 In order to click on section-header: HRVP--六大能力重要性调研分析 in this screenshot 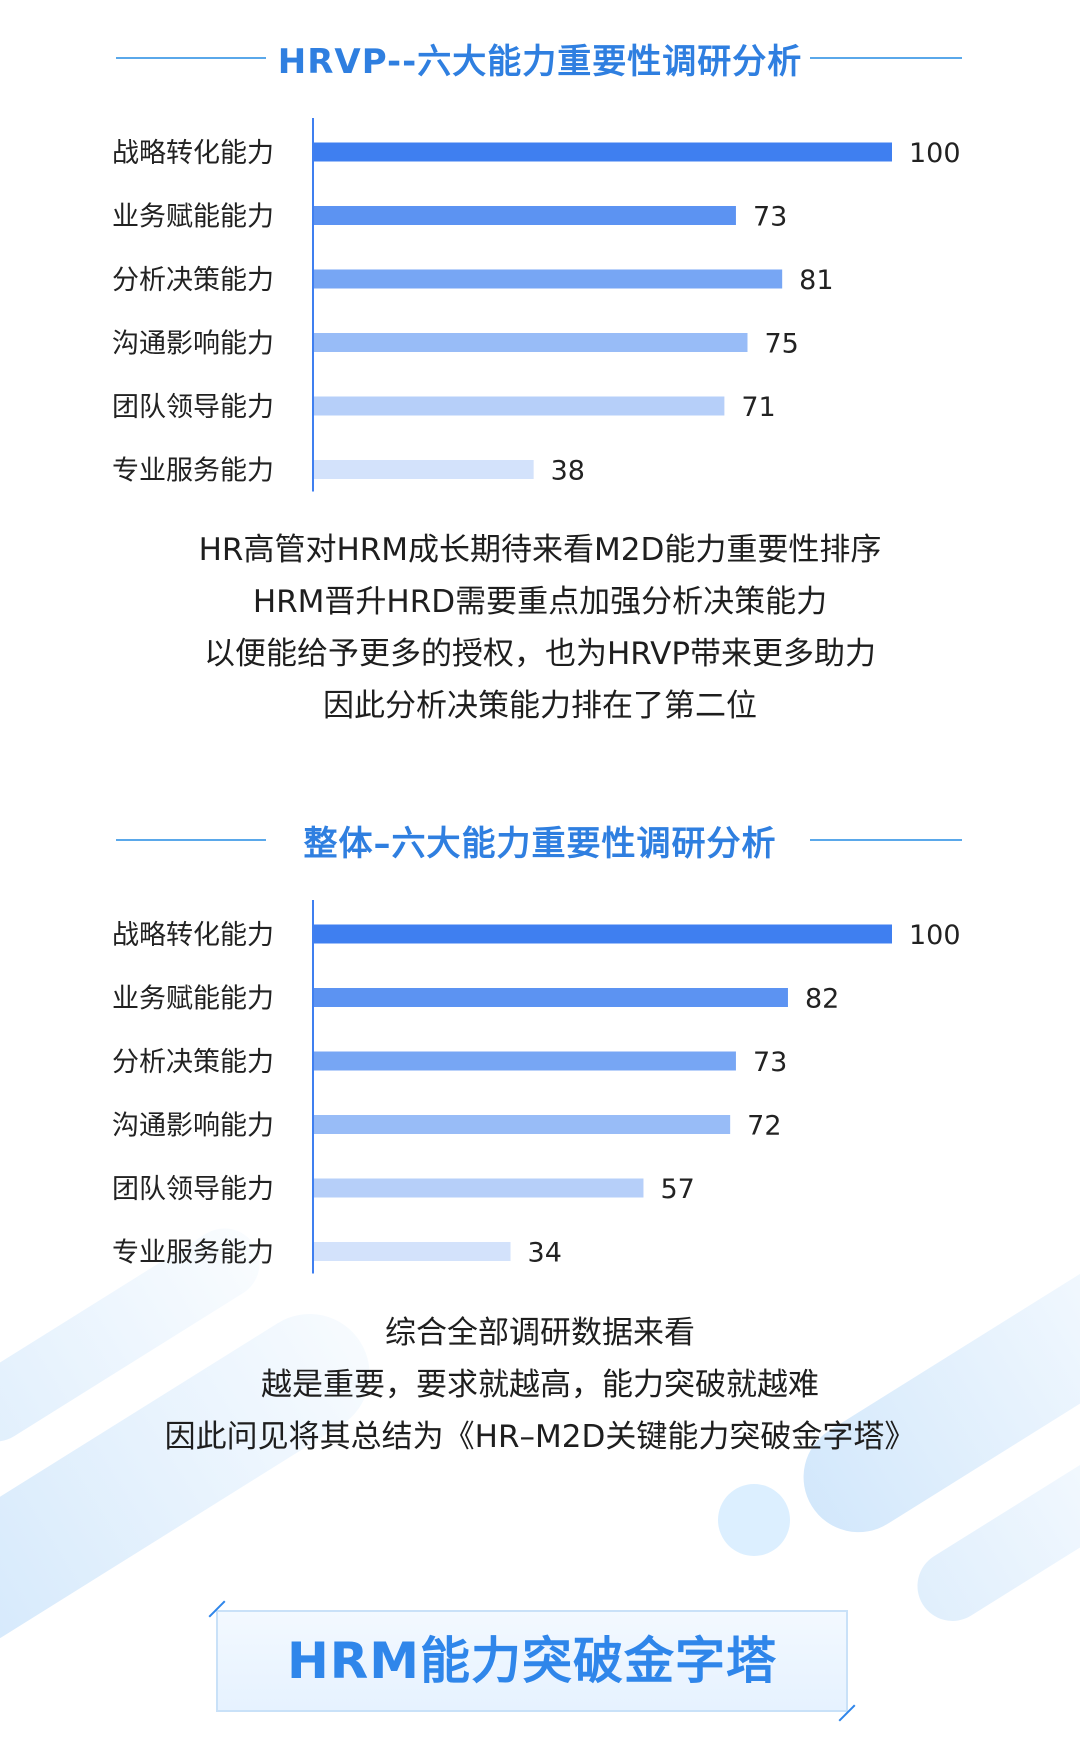, I will do `click(540, 58)`.